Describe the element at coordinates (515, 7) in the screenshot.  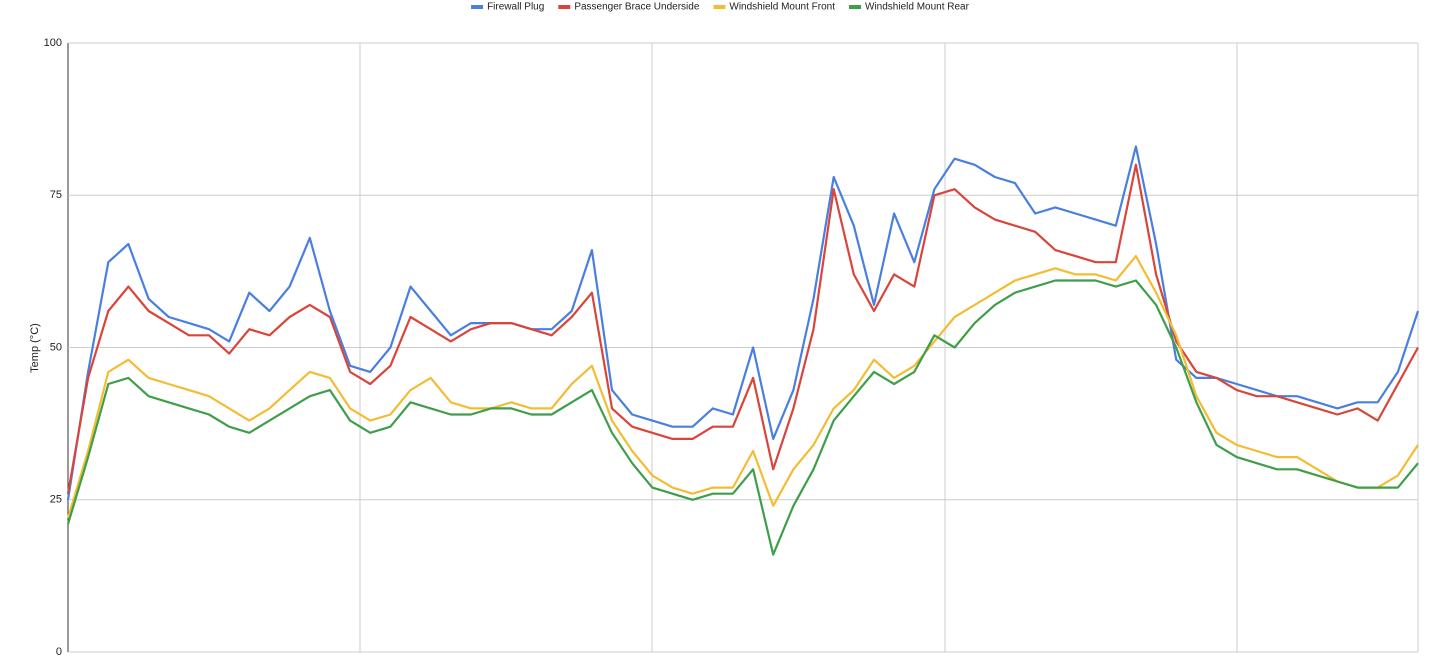
I see `legend-label: Firewall Plug` at that location.